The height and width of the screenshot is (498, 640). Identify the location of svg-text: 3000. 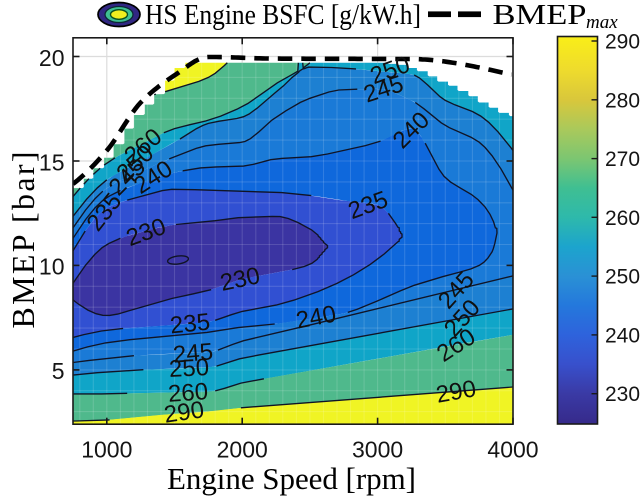
(377, 450).